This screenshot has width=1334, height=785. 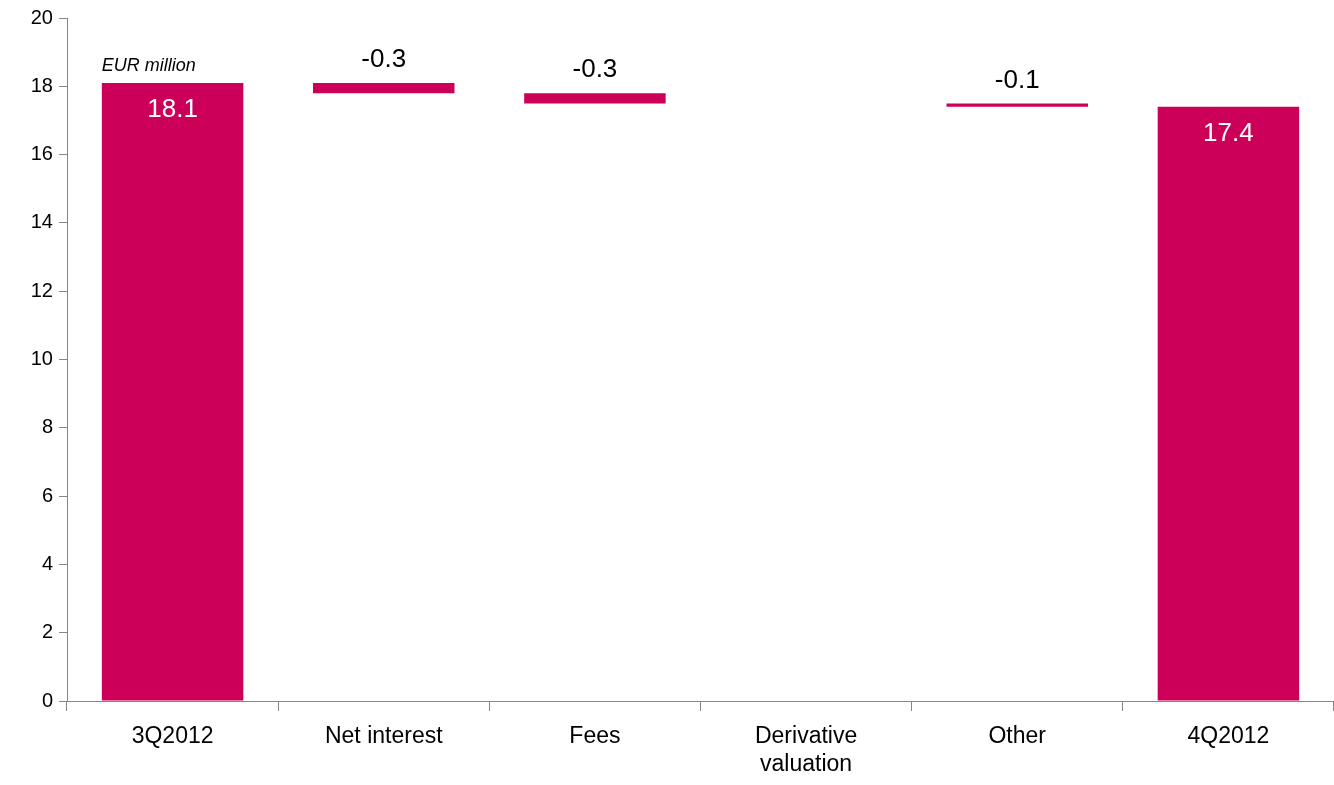 I want to click on y-tick-label: 12, so click(x=41, y=289).